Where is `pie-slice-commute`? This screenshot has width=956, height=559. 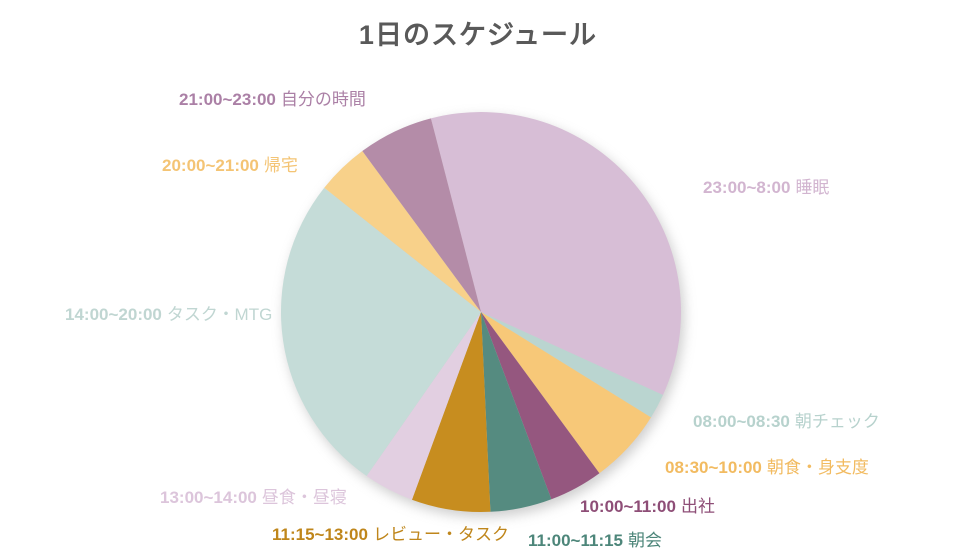
pie-slice-commute is located at coordinates (540, 406).